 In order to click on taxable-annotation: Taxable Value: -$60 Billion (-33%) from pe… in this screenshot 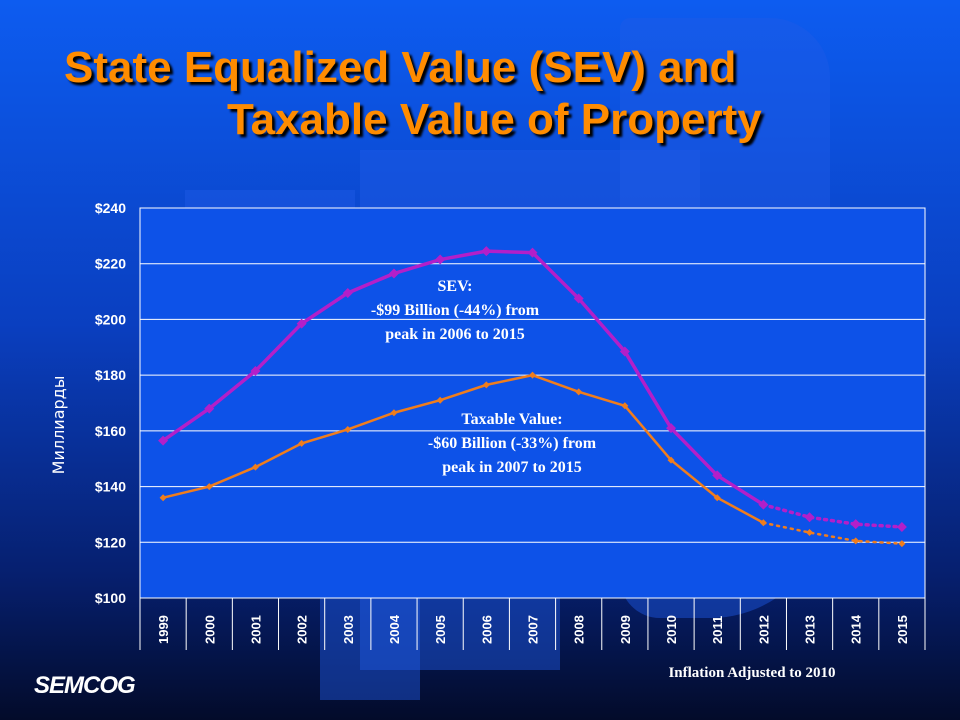, I will do `click(512, 443)`.